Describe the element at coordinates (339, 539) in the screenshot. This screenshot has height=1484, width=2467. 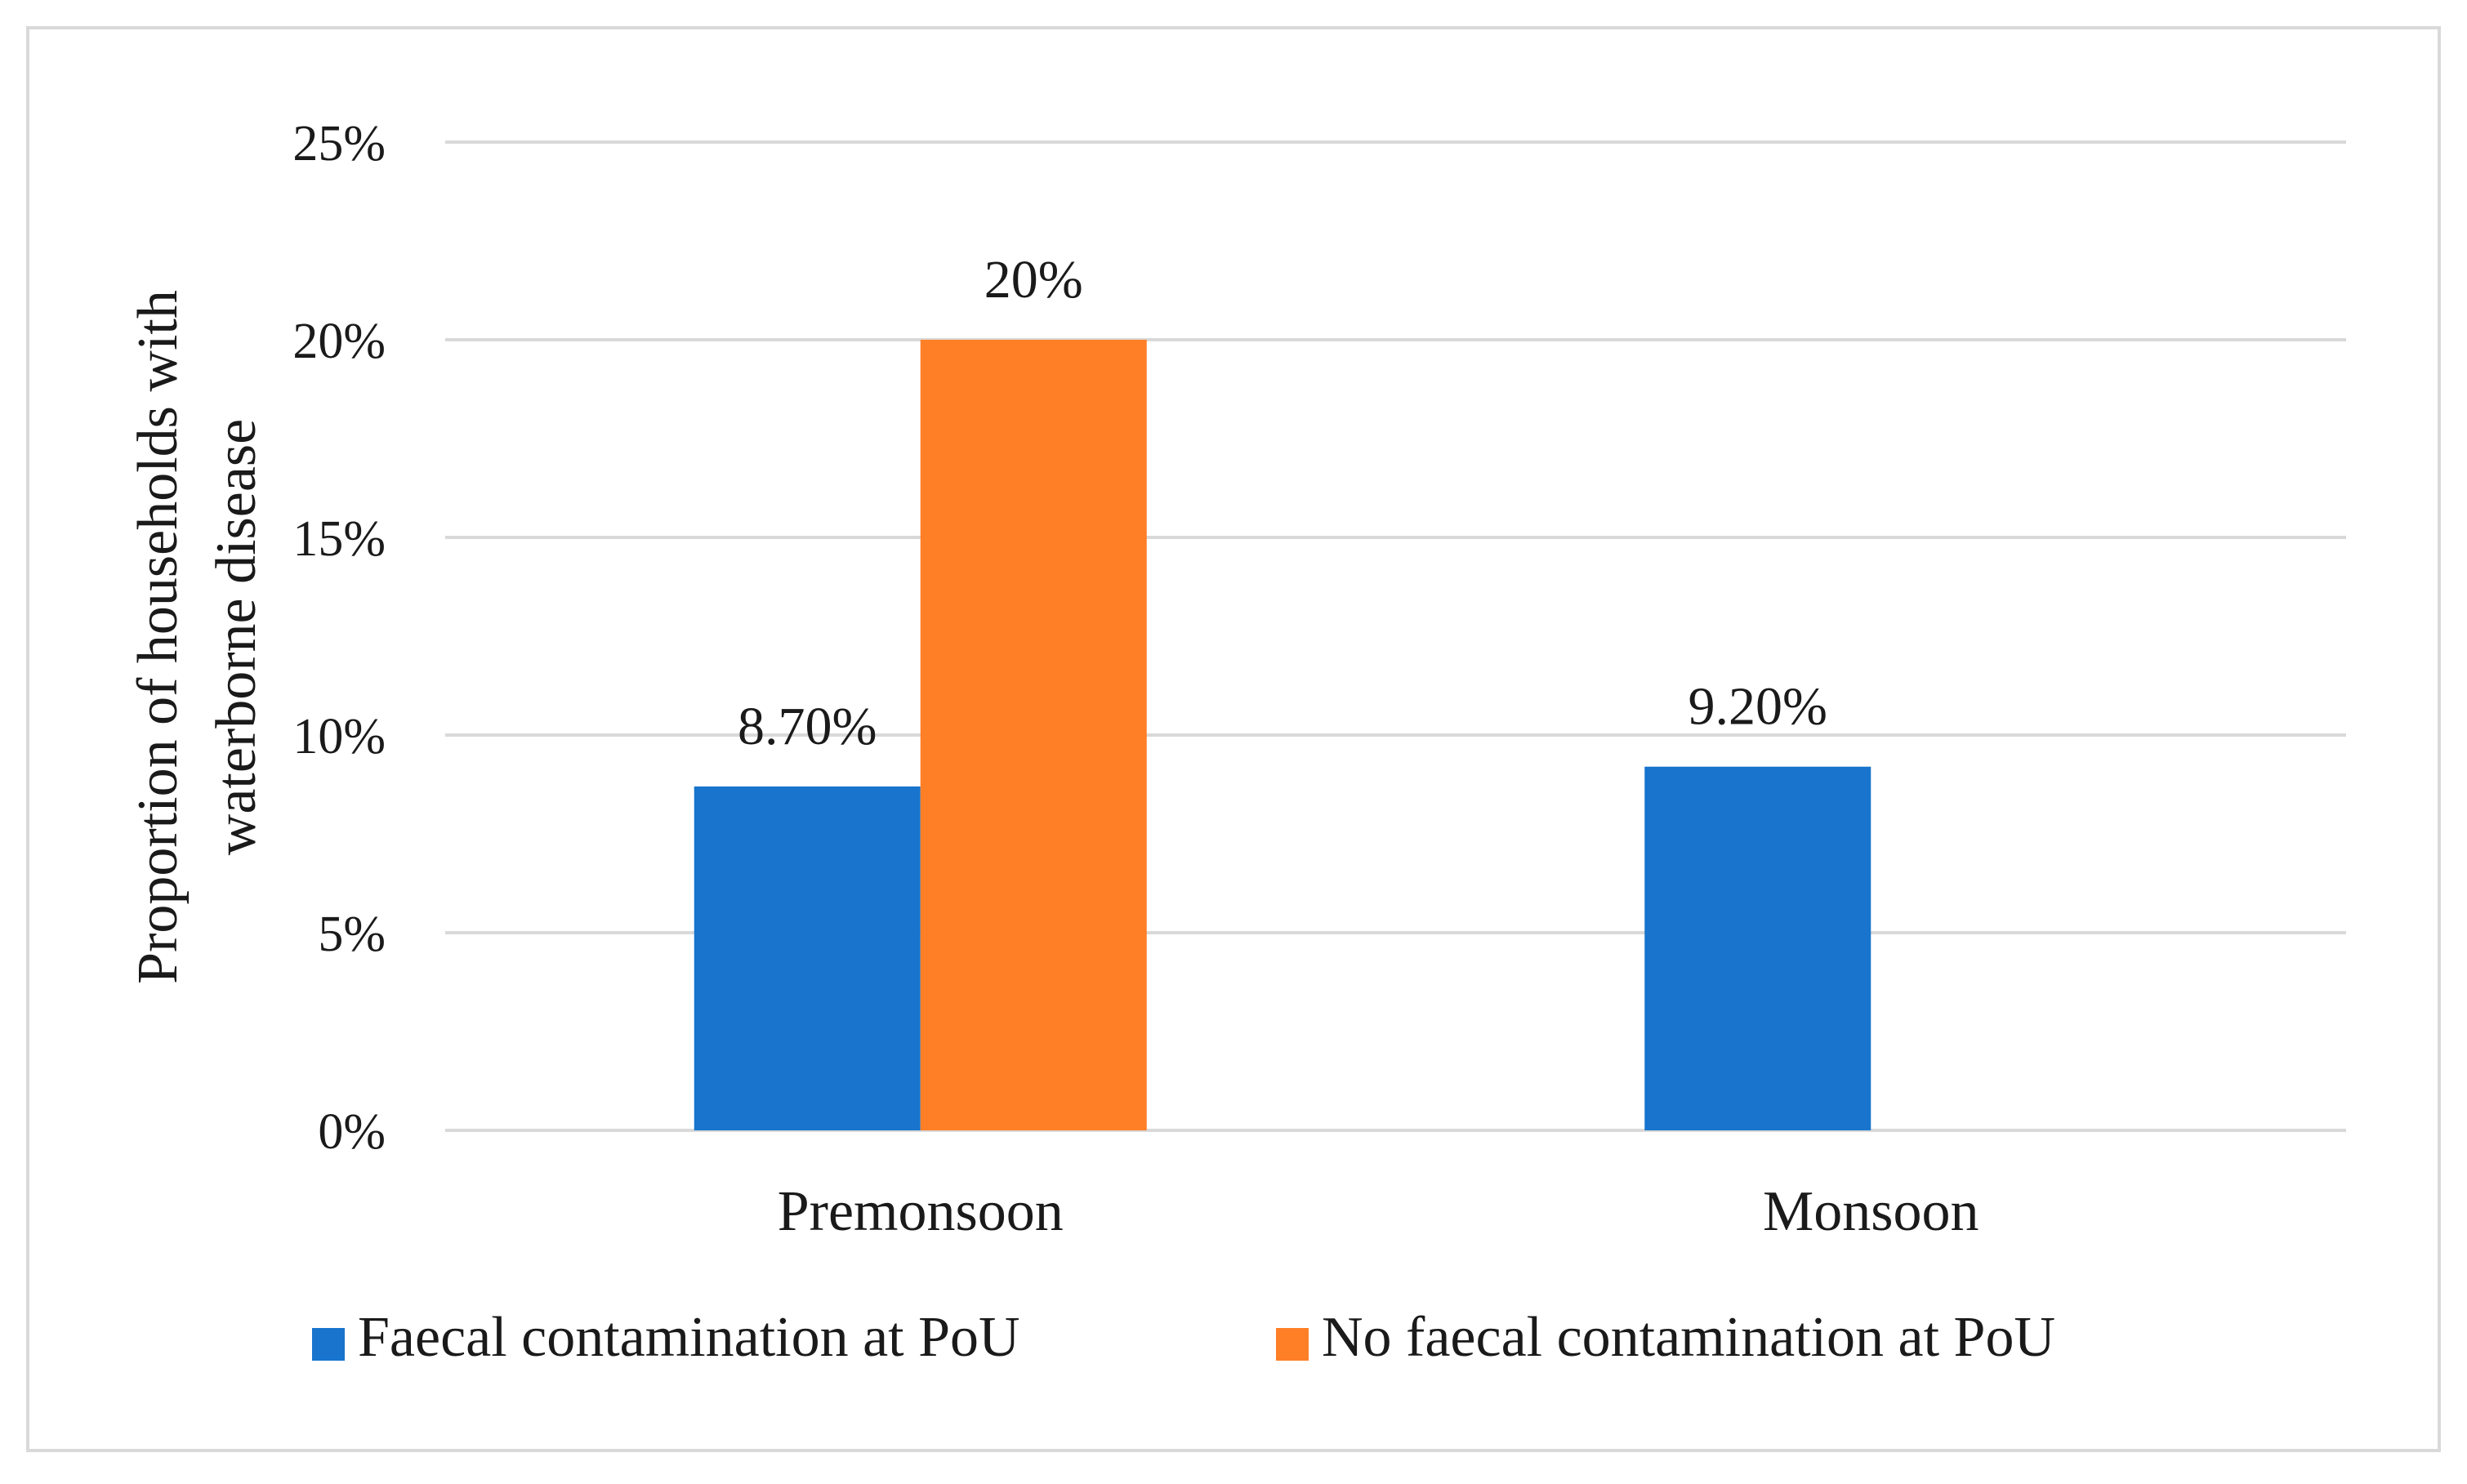
I see `y-tick-label-15: 15%` at that location.